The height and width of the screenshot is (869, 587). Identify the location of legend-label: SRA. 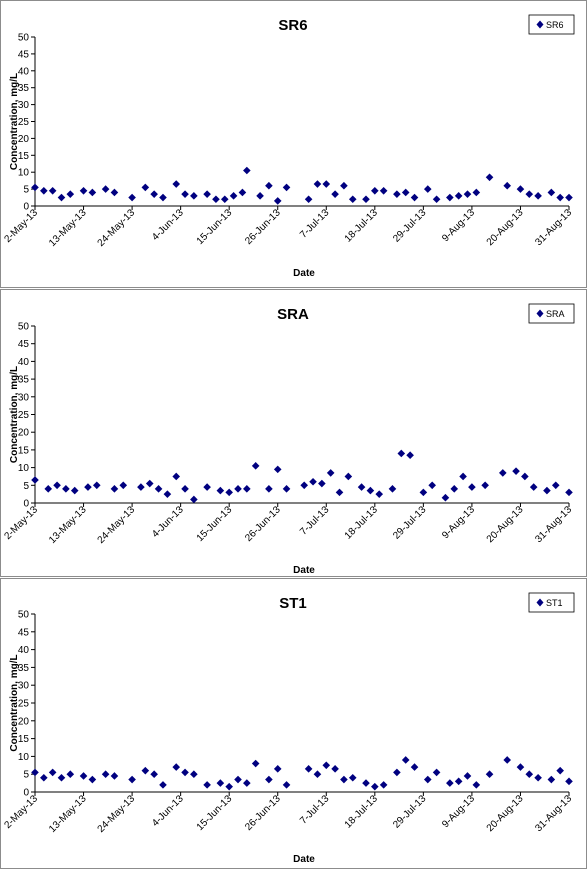
(555, 314).